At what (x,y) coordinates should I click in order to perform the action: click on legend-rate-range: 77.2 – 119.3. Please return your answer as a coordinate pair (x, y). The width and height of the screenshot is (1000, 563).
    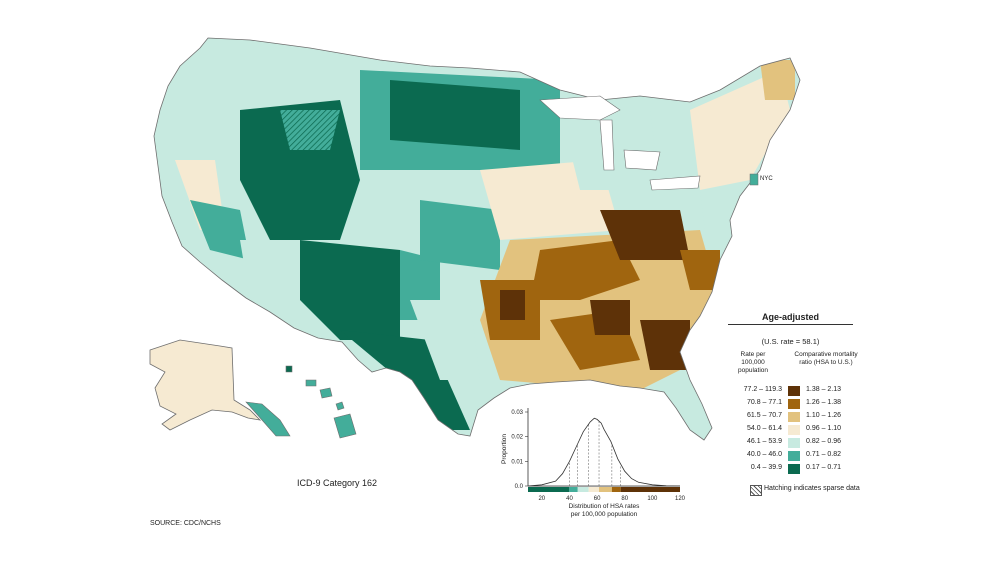
    Looking at the image, I should click on (762, 389).